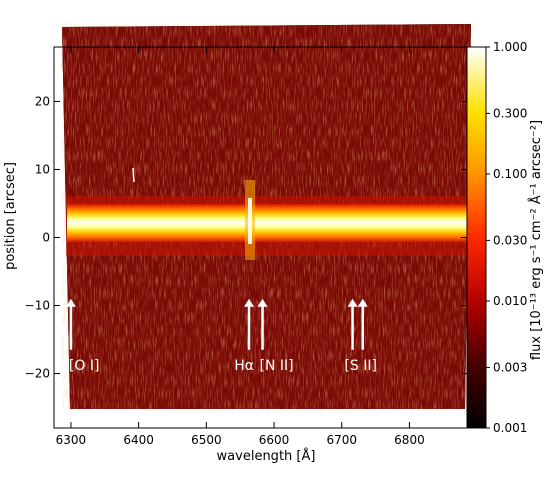 This screenshot has width=545, height=477. I want to click on emission-line-markers: [O I] Hα [N II] [S II], so click(221, 336).